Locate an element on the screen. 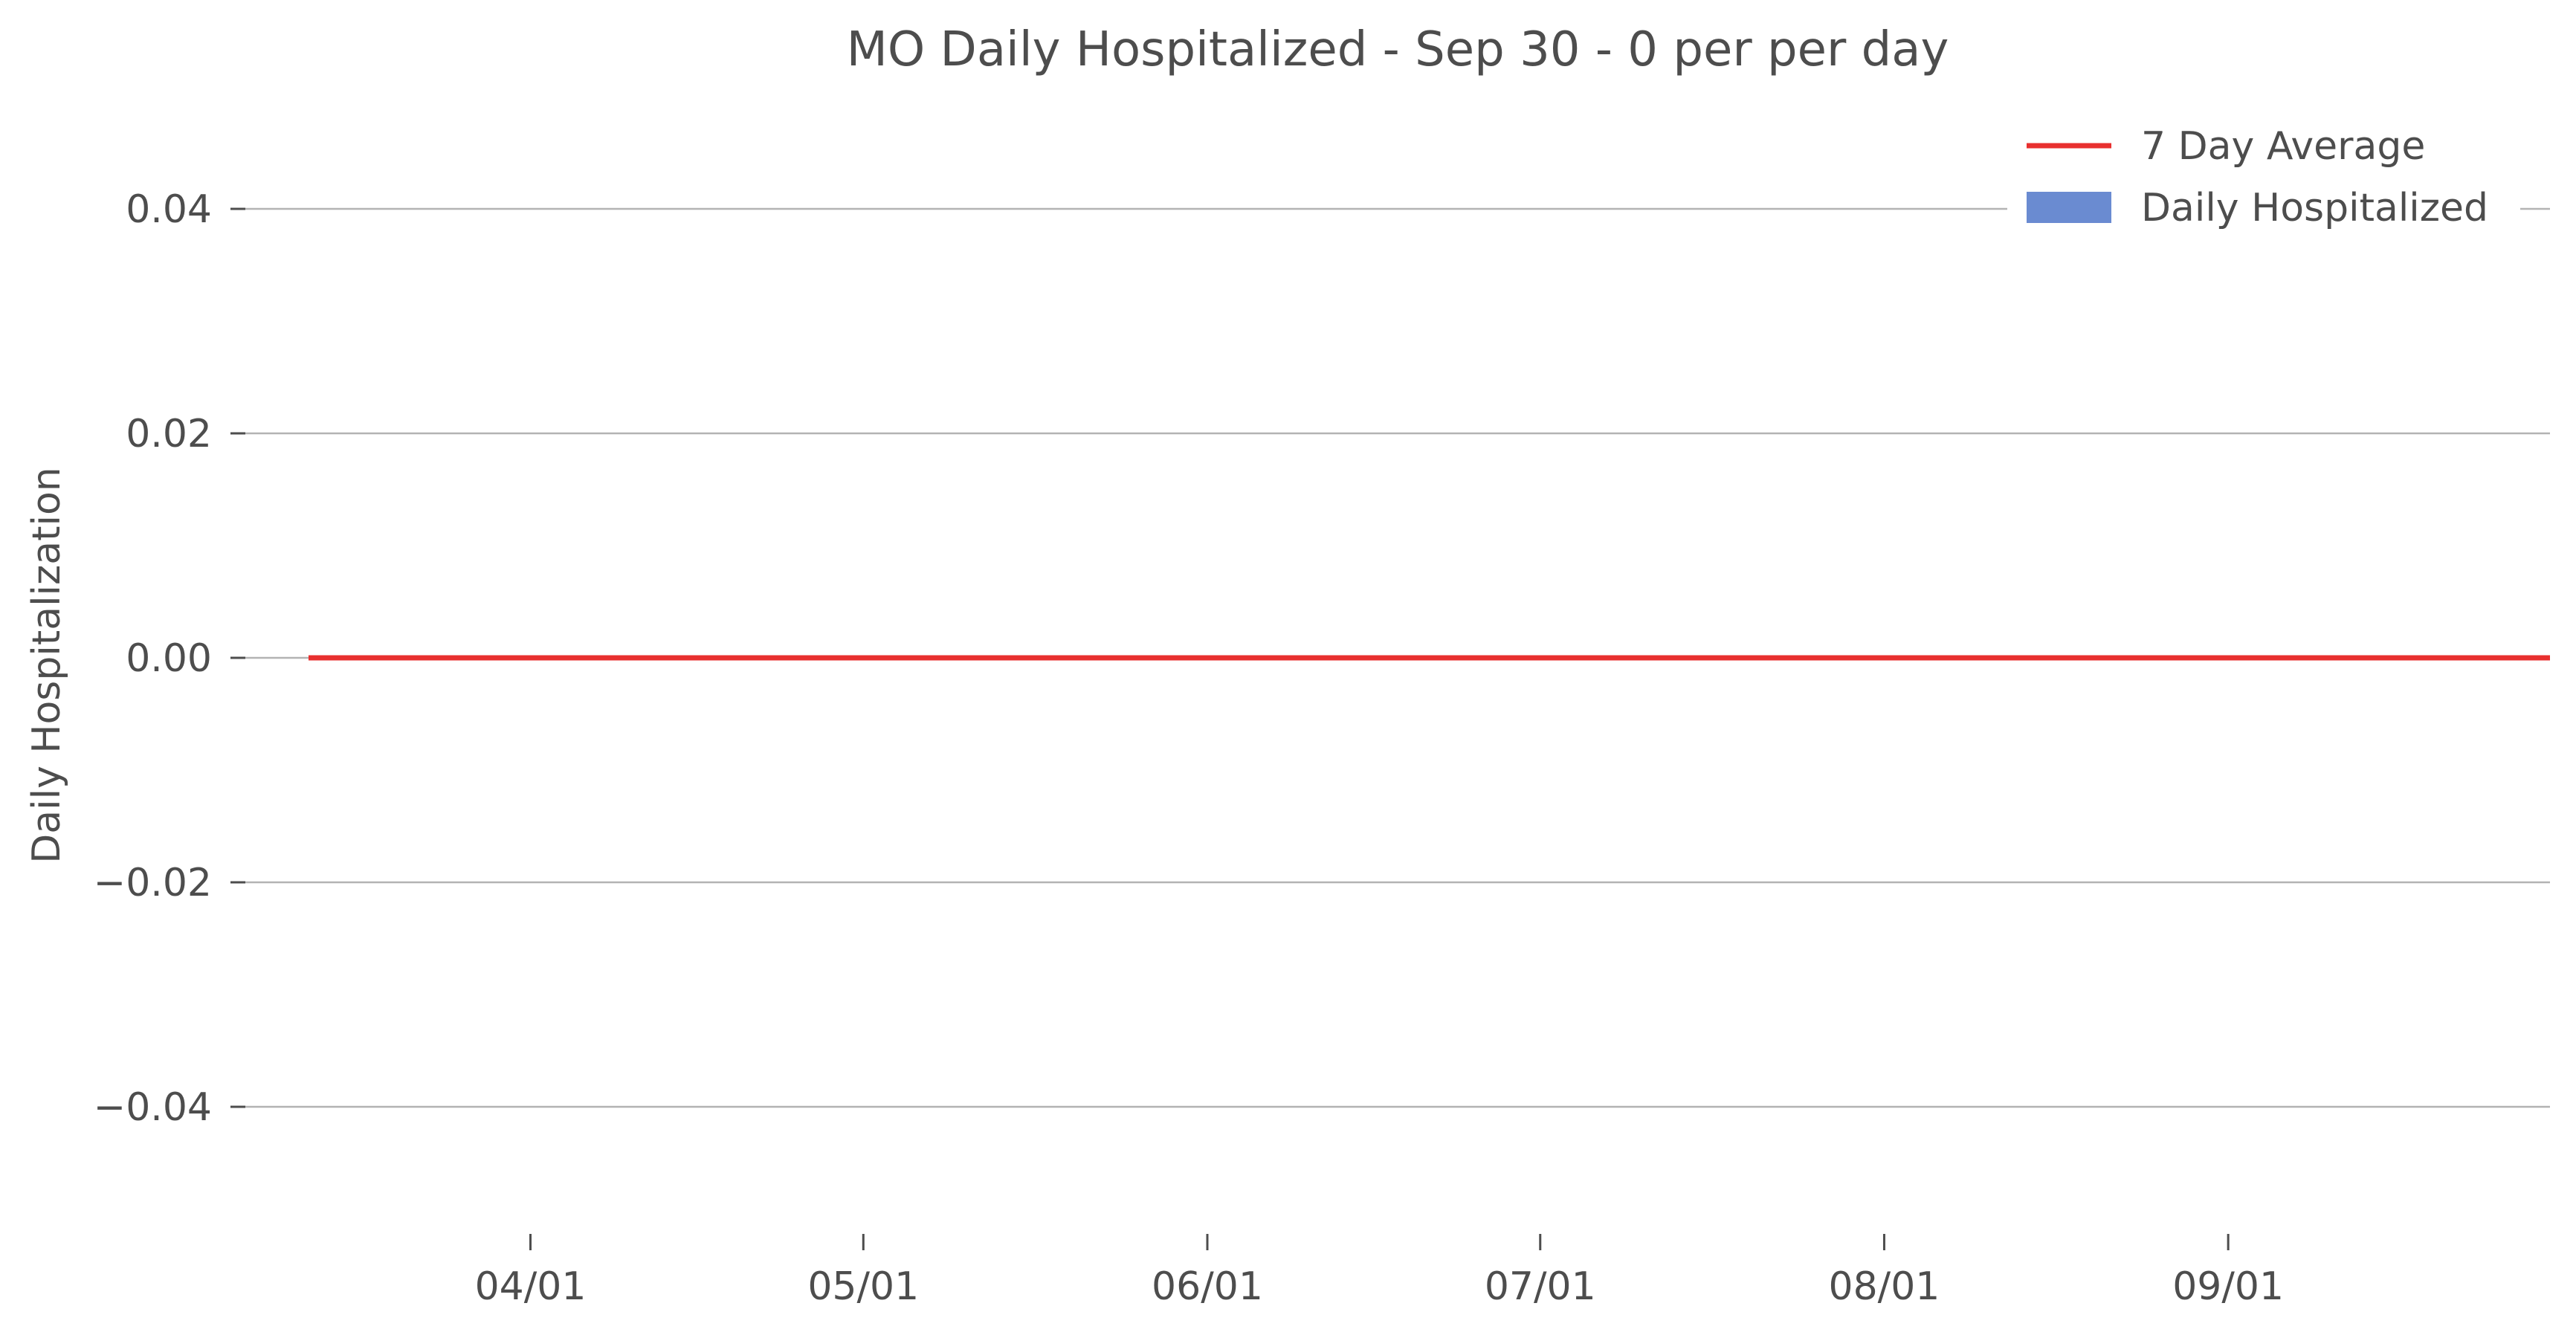 This screenshot has height=1335, width=2576. x-tick-label: 05/01 is located at coordinates (863, 1286).